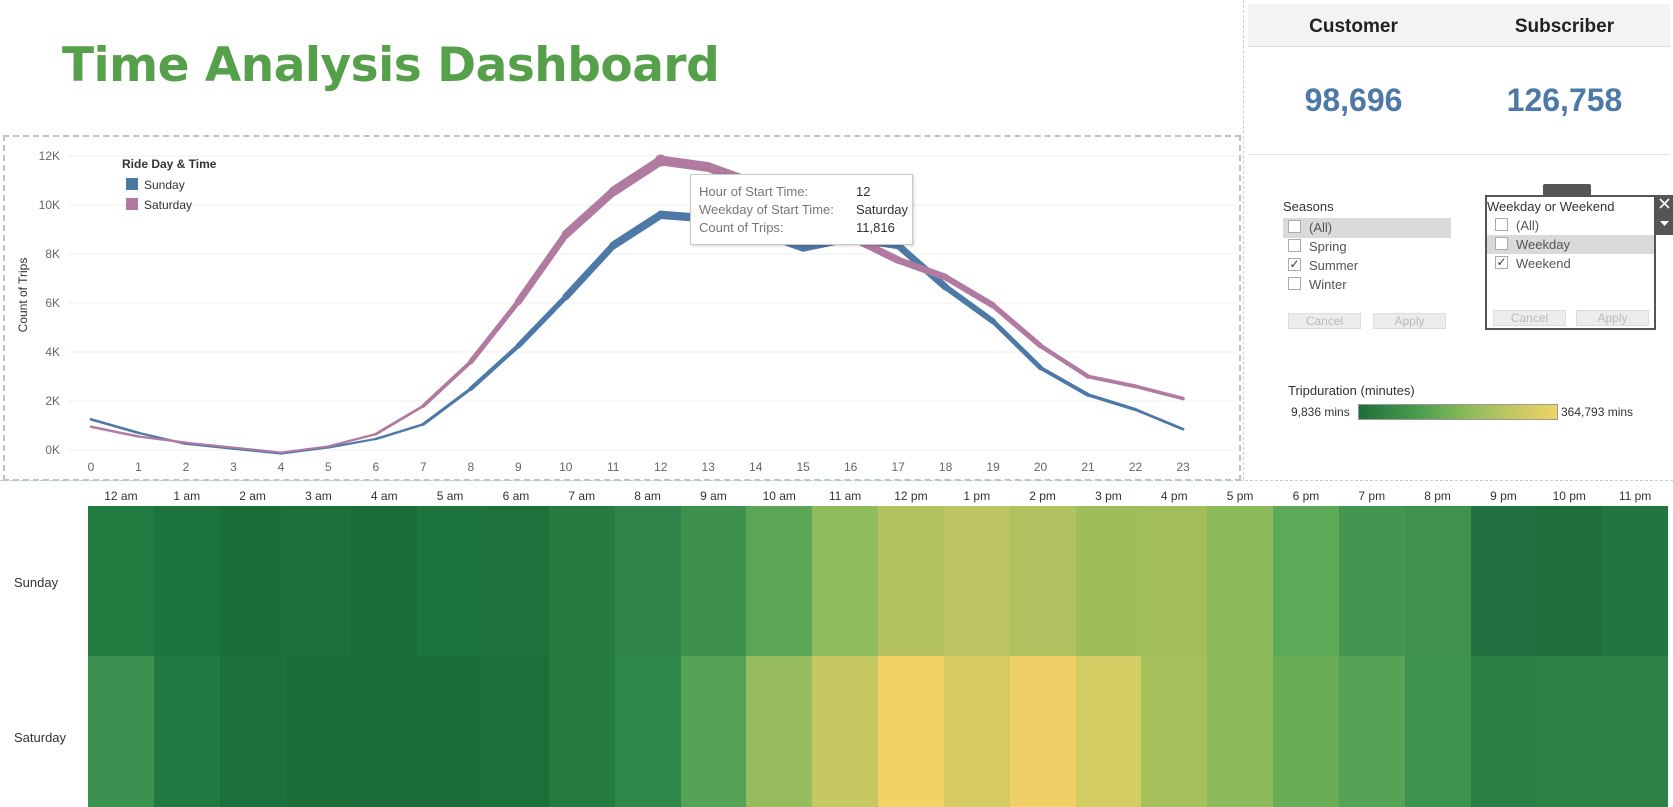 The width and height of the screenshot is (1673, 807). What do you see at coordinates (1409, 321) in the screenshot?
I see `seasons-apply-button: Apply` at bounding box center [1409, 321].